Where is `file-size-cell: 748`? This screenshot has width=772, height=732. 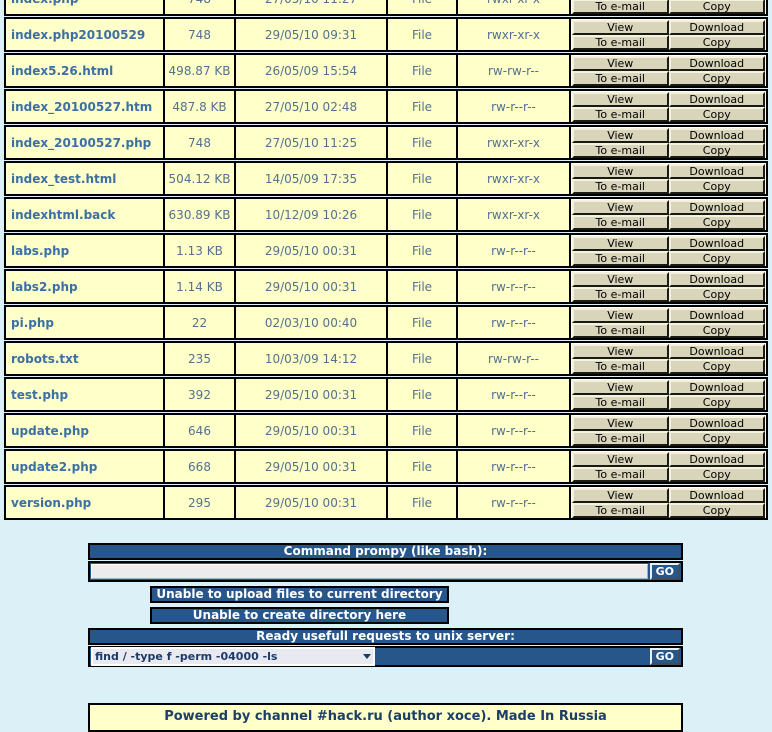
file-size-cell: 748 is located at coordinates (198, 34).